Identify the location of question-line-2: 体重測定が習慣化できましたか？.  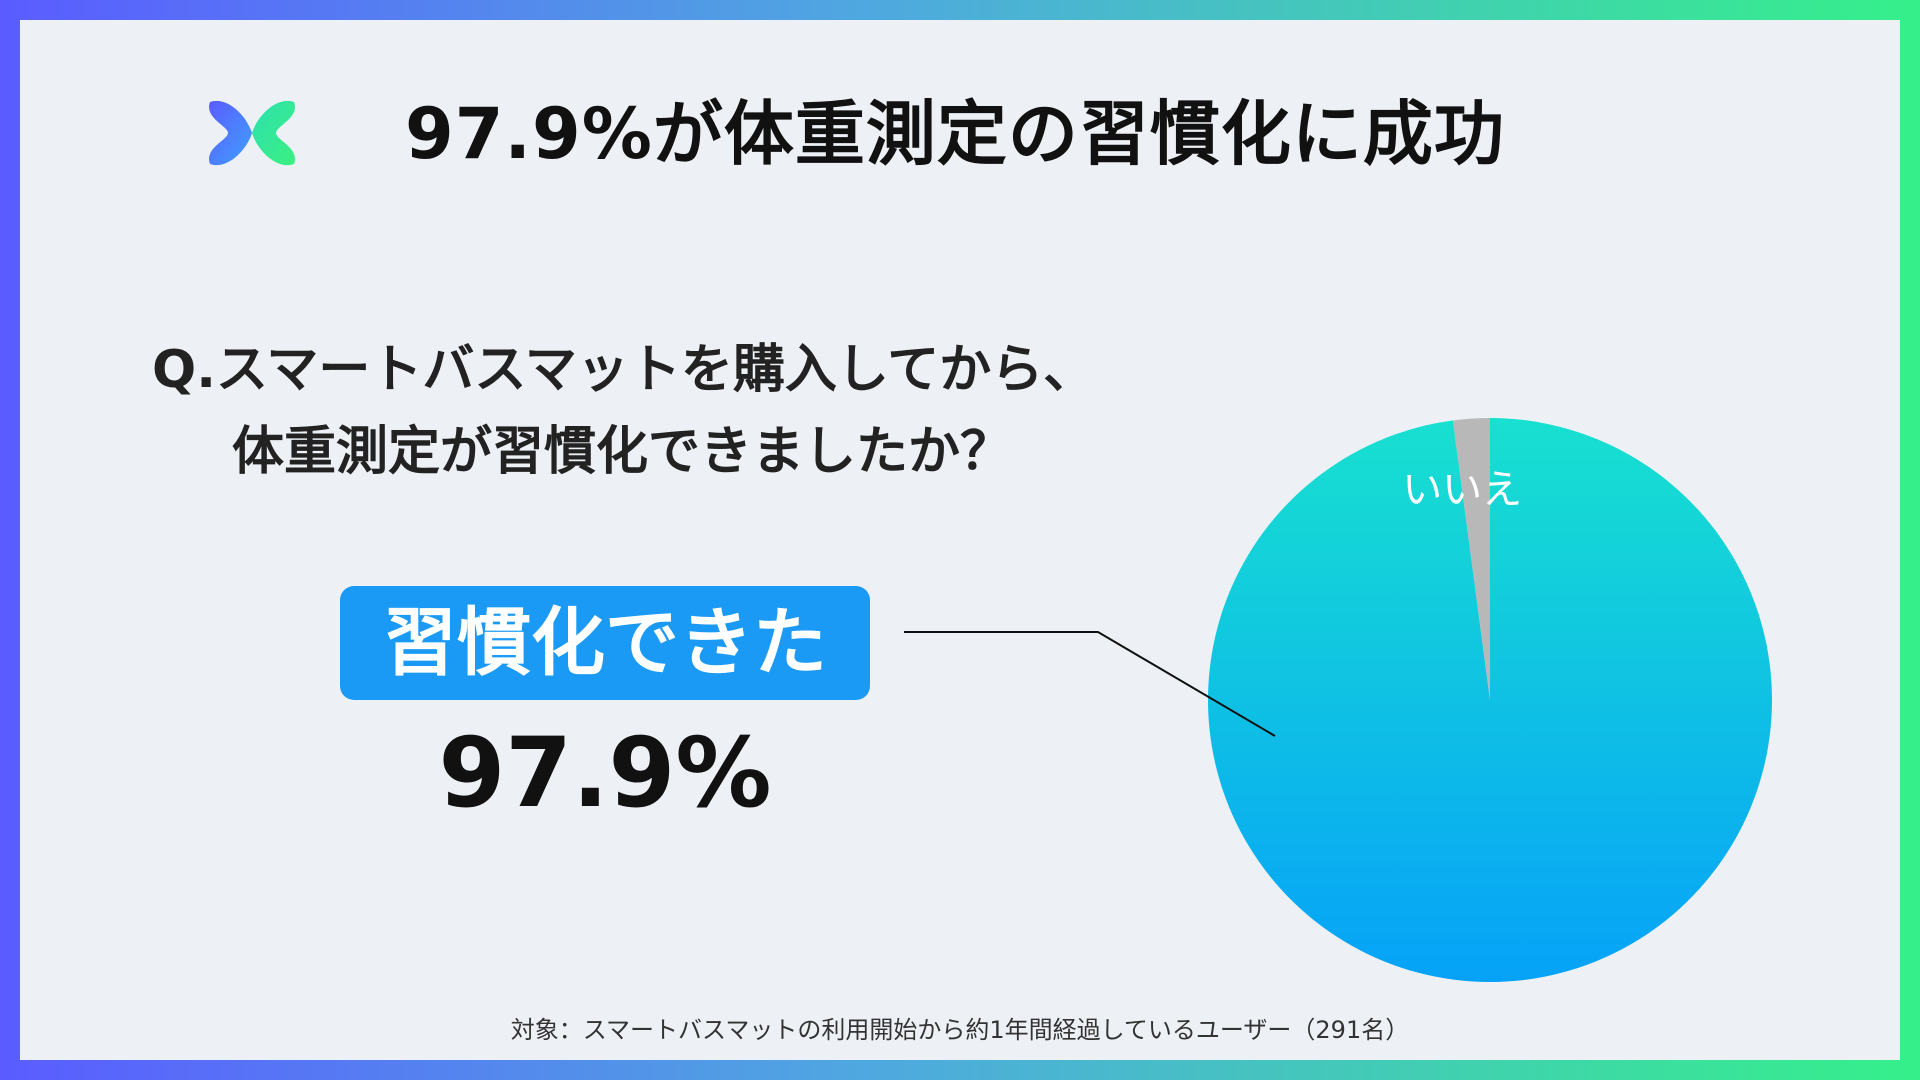
(622, 452).